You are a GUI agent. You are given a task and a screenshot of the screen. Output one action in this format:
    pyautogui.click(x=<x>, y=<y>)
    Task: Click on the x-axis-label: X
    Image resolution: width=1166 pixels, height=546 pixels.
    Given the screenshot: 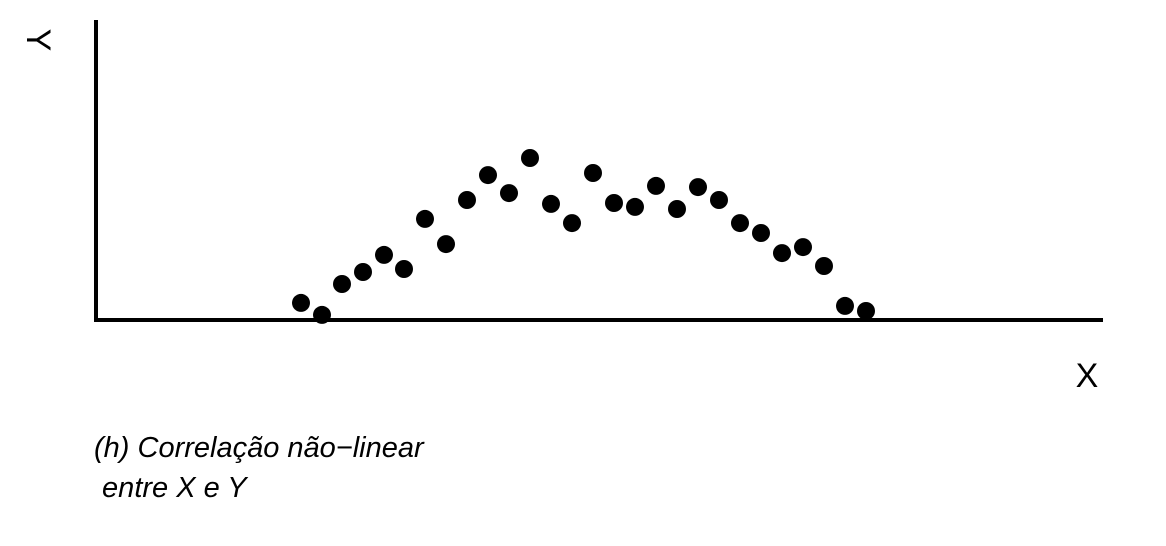 What is the action you would take?
    pyautogui.click(x=1087, y=376)
    